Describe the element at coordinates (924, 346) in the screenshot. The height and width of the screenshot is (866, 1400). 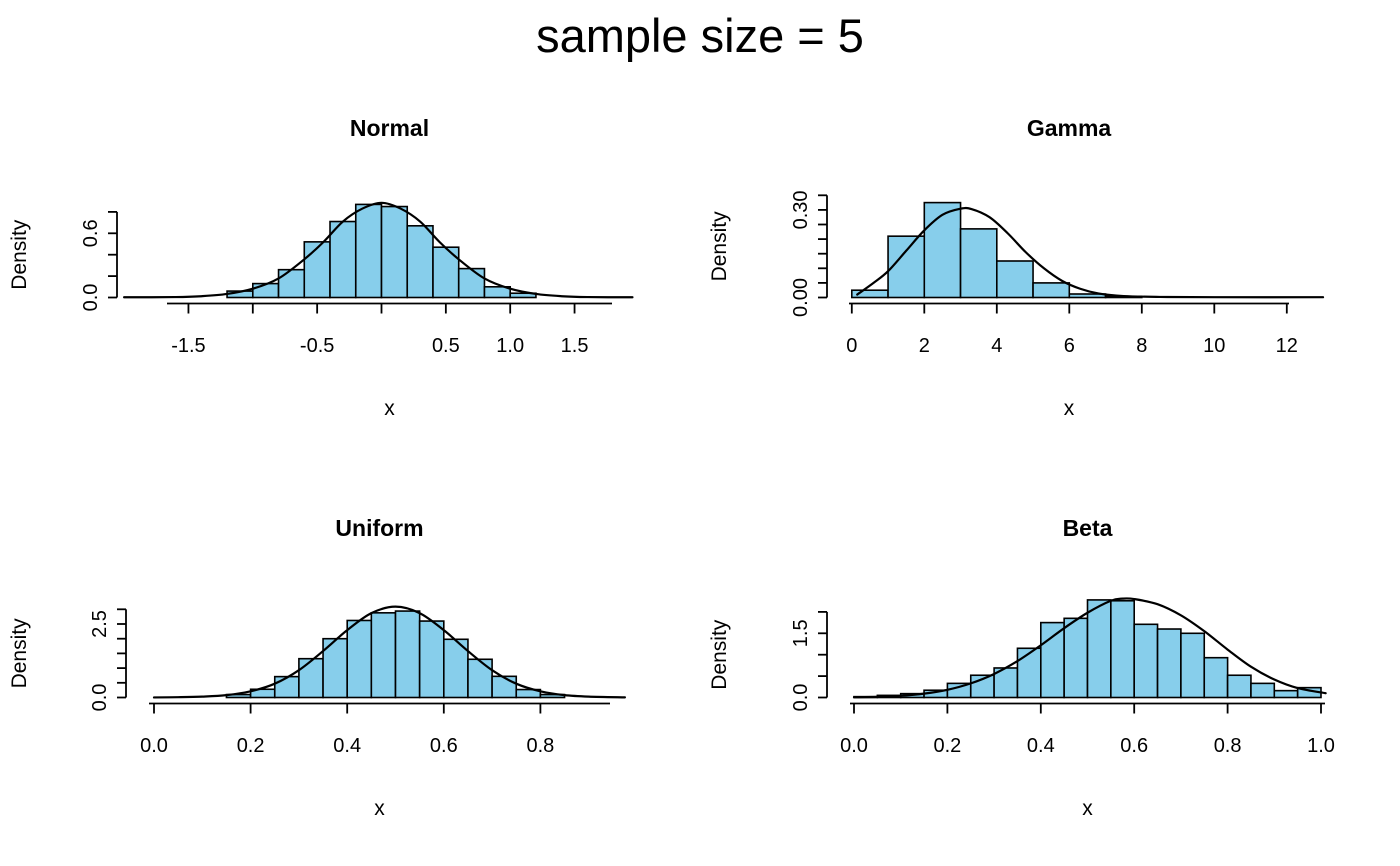
I see `x-tick-label: 2` at that location.